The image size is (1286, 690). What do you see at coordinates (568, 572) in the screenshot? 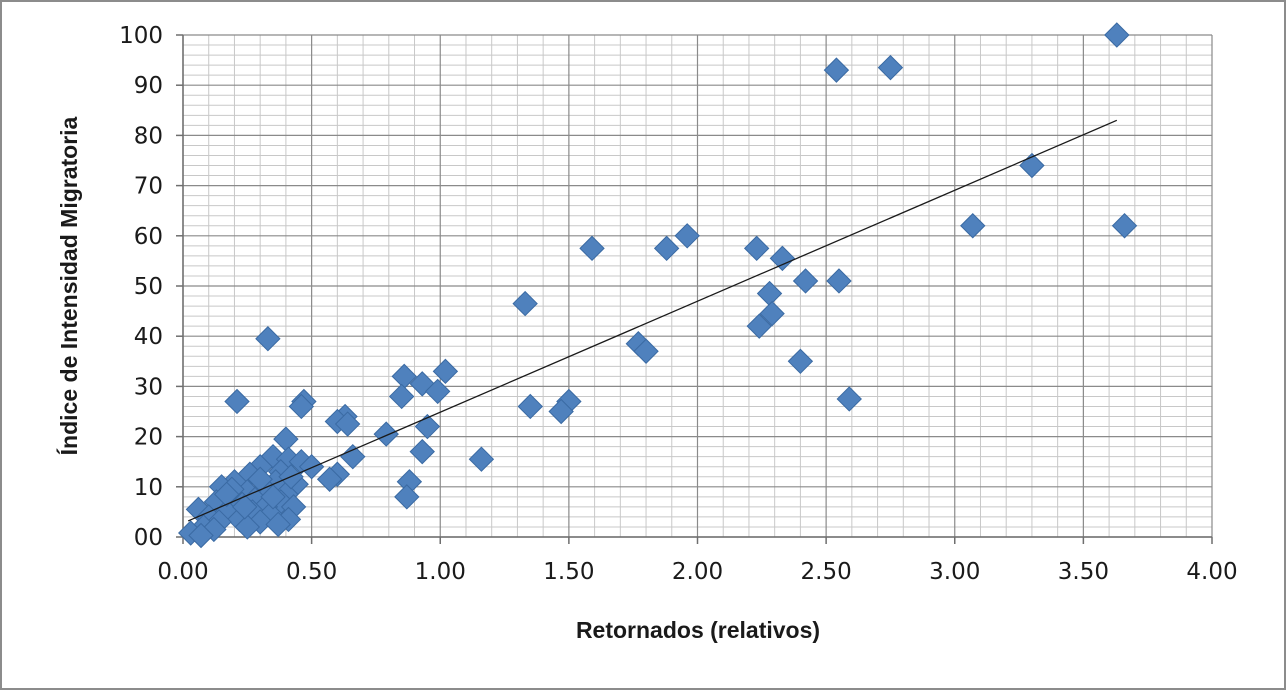
I see `x-tick-label: 1.50` at bounding box center [568, 572].